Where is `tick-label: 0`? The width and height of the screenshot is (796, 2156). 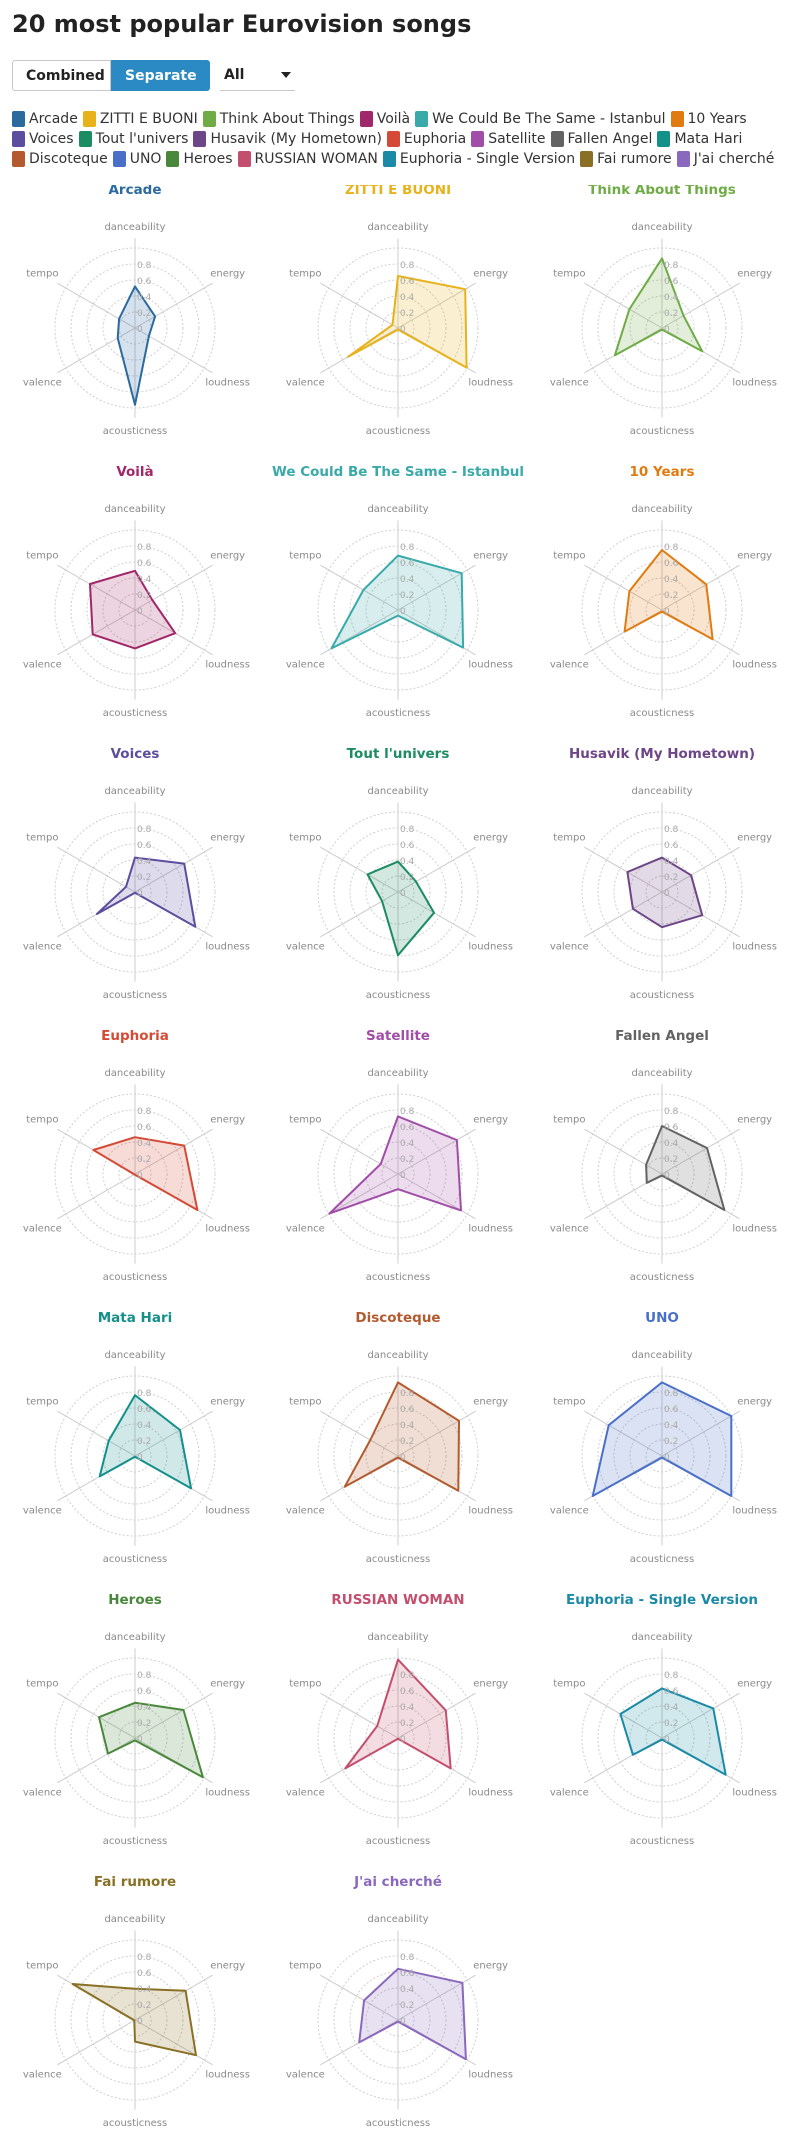
tick-label: 0 is located at coordinates (667, 1458).